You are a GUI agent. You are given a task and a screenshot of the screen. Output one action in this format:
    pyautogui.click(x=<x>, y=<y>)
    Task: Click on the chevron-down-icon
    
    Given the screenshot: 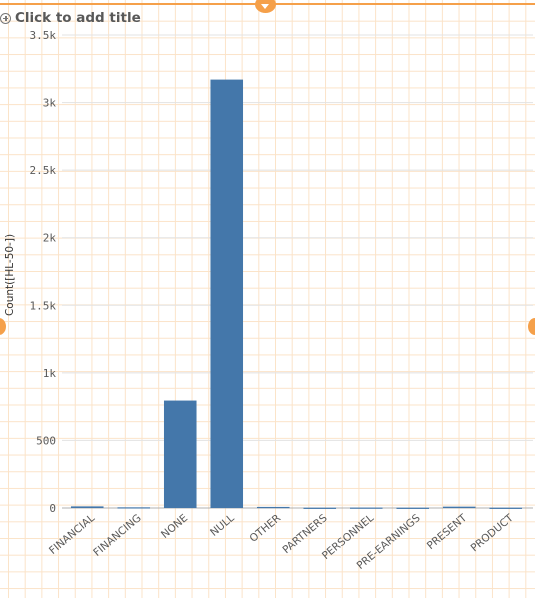 What is the action you would take?
    pyautogui.click(x=265, y=6)
    